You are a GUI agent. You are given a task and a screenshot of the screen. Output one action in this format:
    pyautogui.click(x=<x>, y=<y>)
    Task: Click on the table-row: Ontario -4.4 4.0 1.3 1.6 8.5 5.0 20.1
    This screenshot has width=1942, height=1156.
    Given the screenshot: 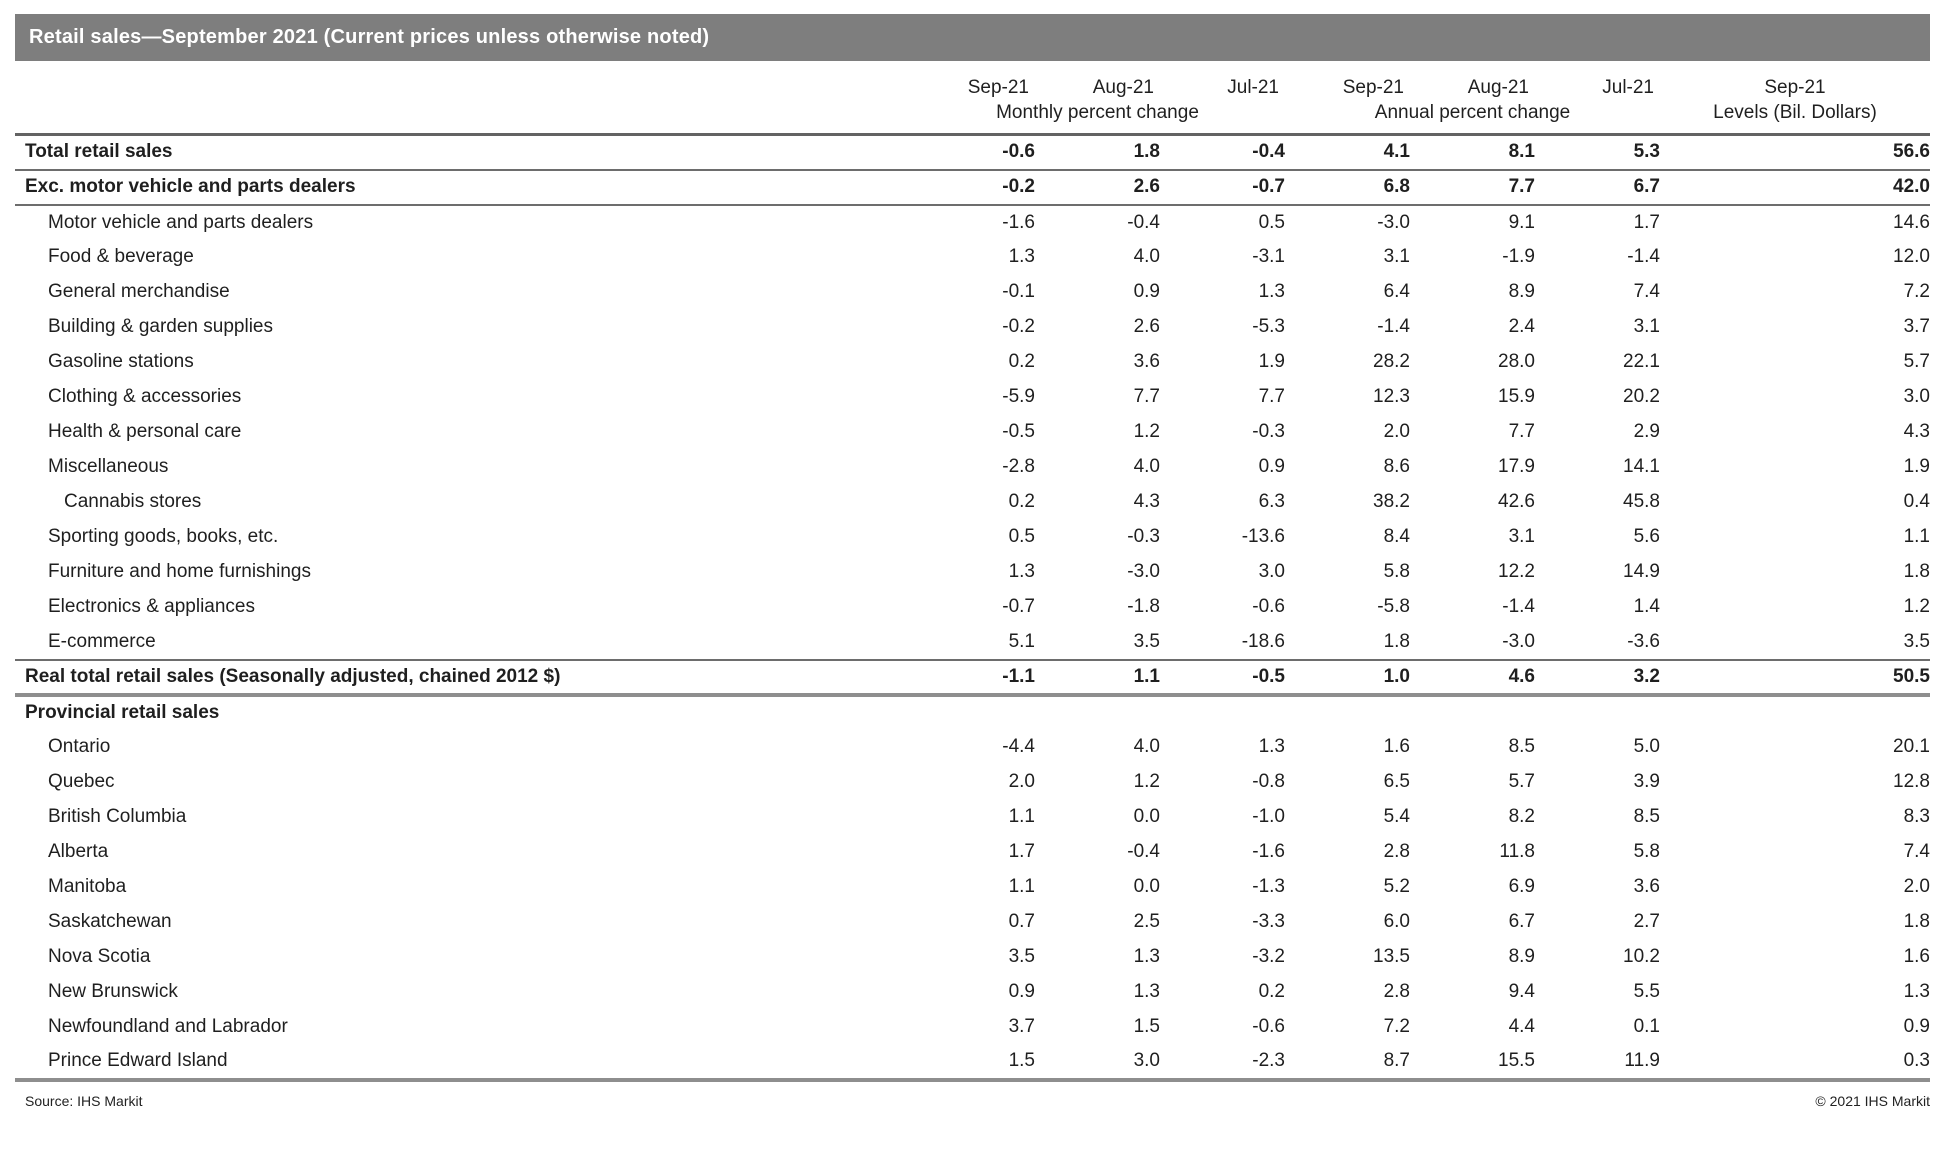 What is the action you would take?
    pyautogui.click(x=972, y=747)
    